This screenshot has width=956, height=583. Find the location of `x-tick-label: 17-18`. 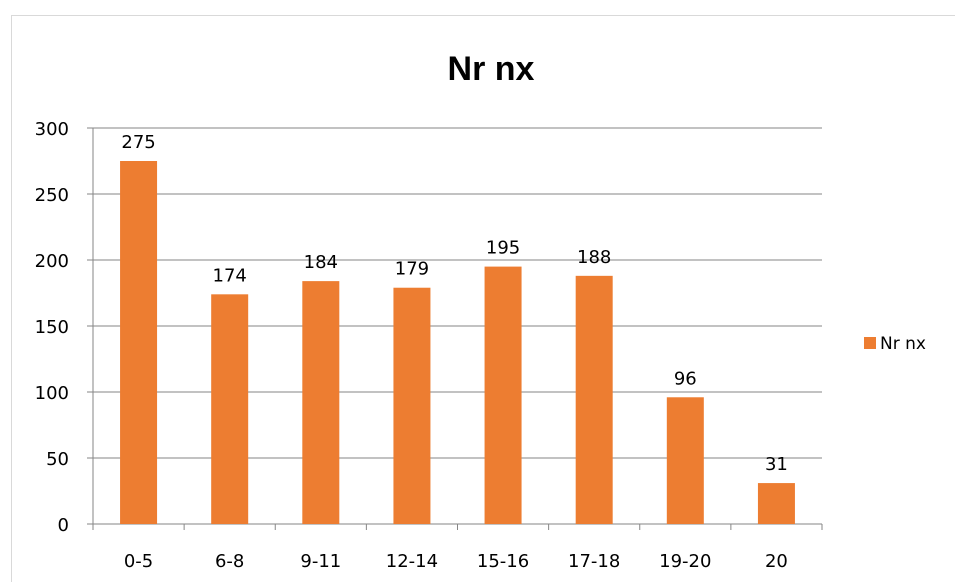

x-tick-label: 17-18 is located at coordinates (594, 561).